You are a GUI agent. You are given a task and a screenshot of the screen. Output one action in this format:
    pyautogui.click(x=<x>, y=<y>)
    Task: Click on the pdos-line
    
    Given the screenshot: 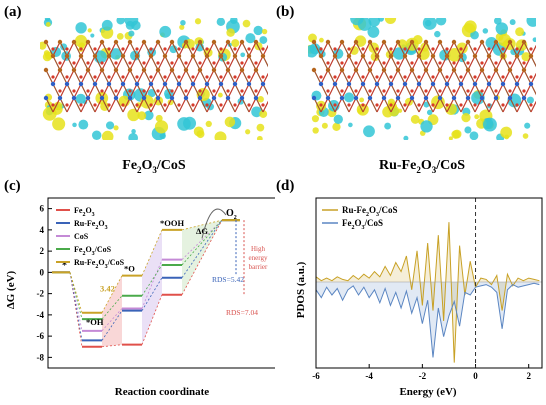 What is the action you would take?
    pyautogui.click(x=427, y=320)
    